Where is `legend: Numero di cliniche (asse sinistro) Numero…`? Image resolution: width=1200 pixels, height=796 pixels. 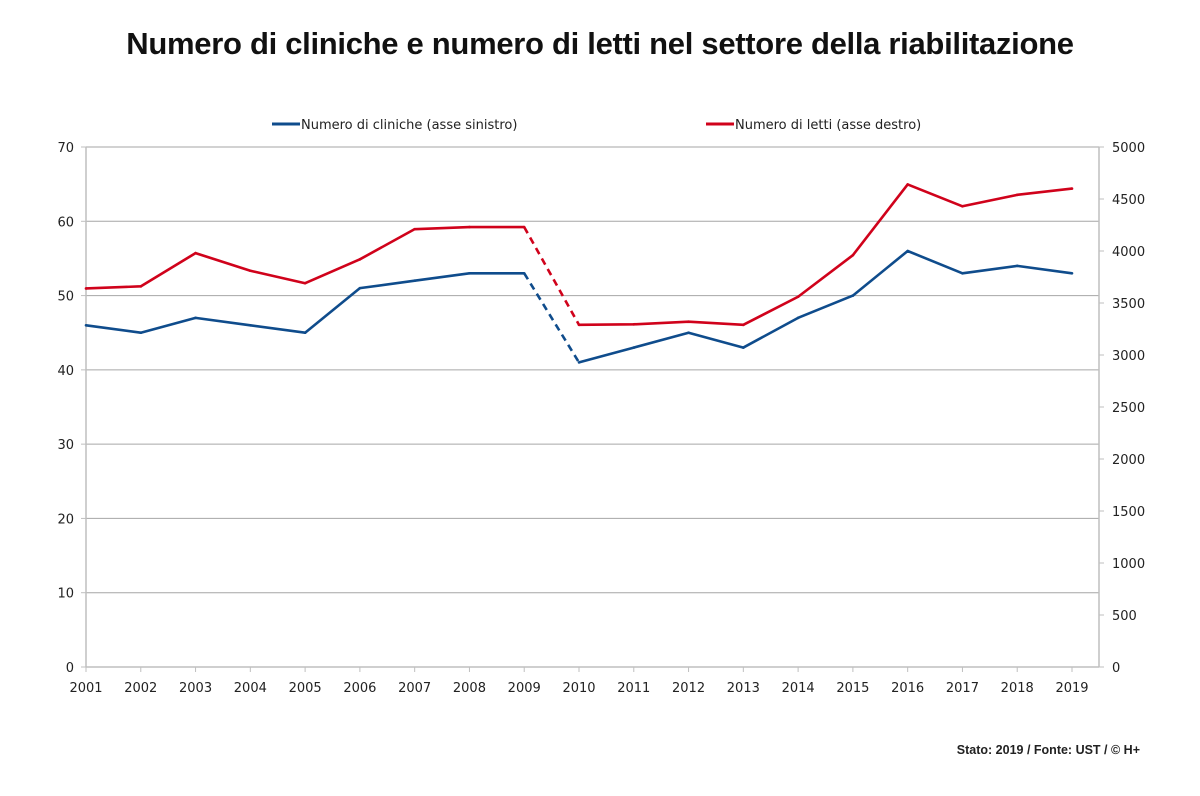
legend: Numero di cliniche (asse sinistro) Numero… is located at coordinates (596, 125).